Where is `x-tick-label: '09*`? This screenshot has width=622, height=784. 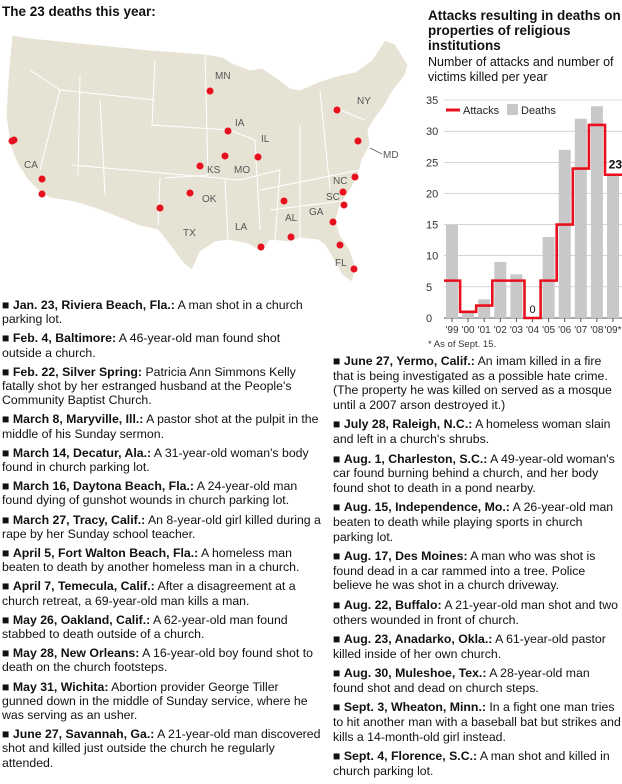
x-tick-label: '09* is located at coordinates (613, 330).